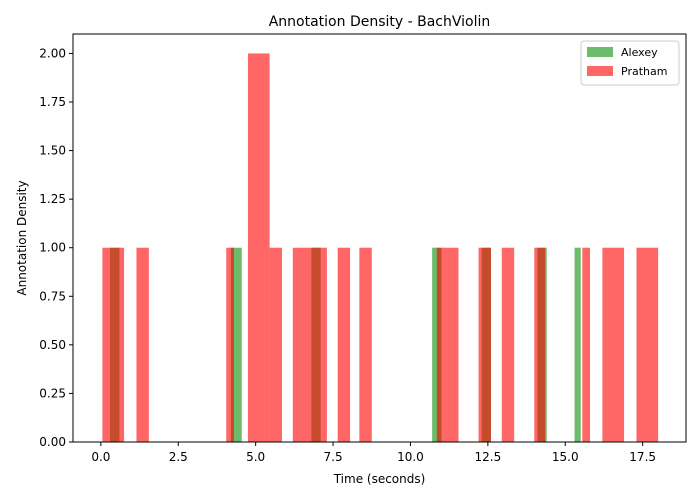  What do you see at coordinates (380, 22) in the screenshot?
I see `chart-title: Annotation Density - BachViolin` at bounding box center [380, 22].